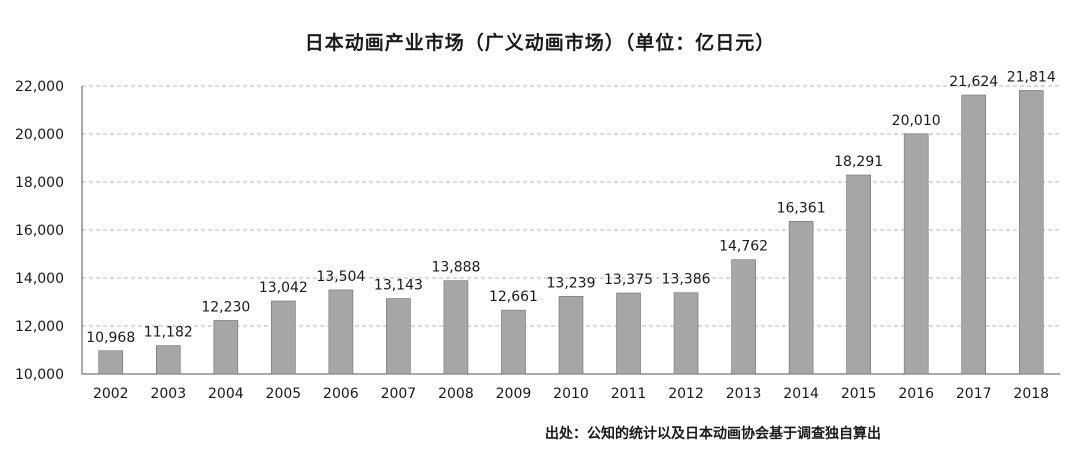 The height and width of the screenshot is (464, 1080). What do you see at coordinates (629, 394) in the screenshot?
I see `x-tick-label: 2011` at bounding box center [629, 394].